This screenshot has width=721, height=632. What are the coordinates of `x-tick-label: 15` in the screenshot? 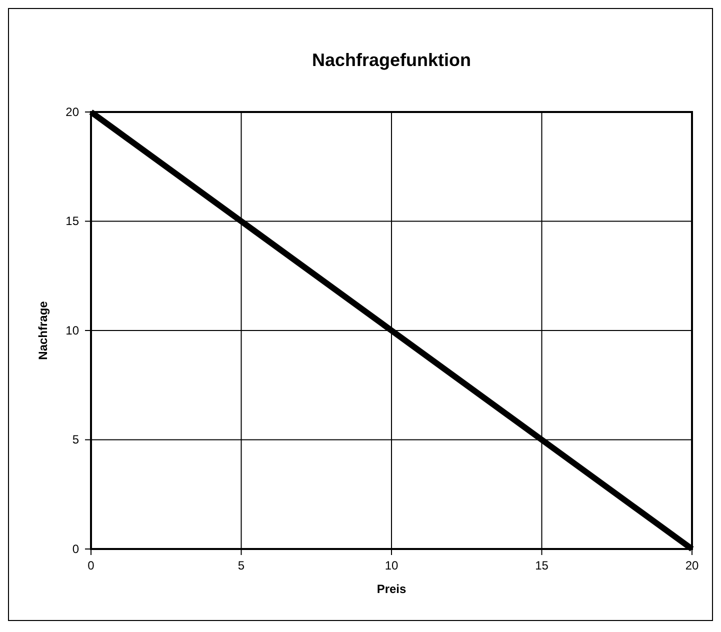 It's located at (542, 565).